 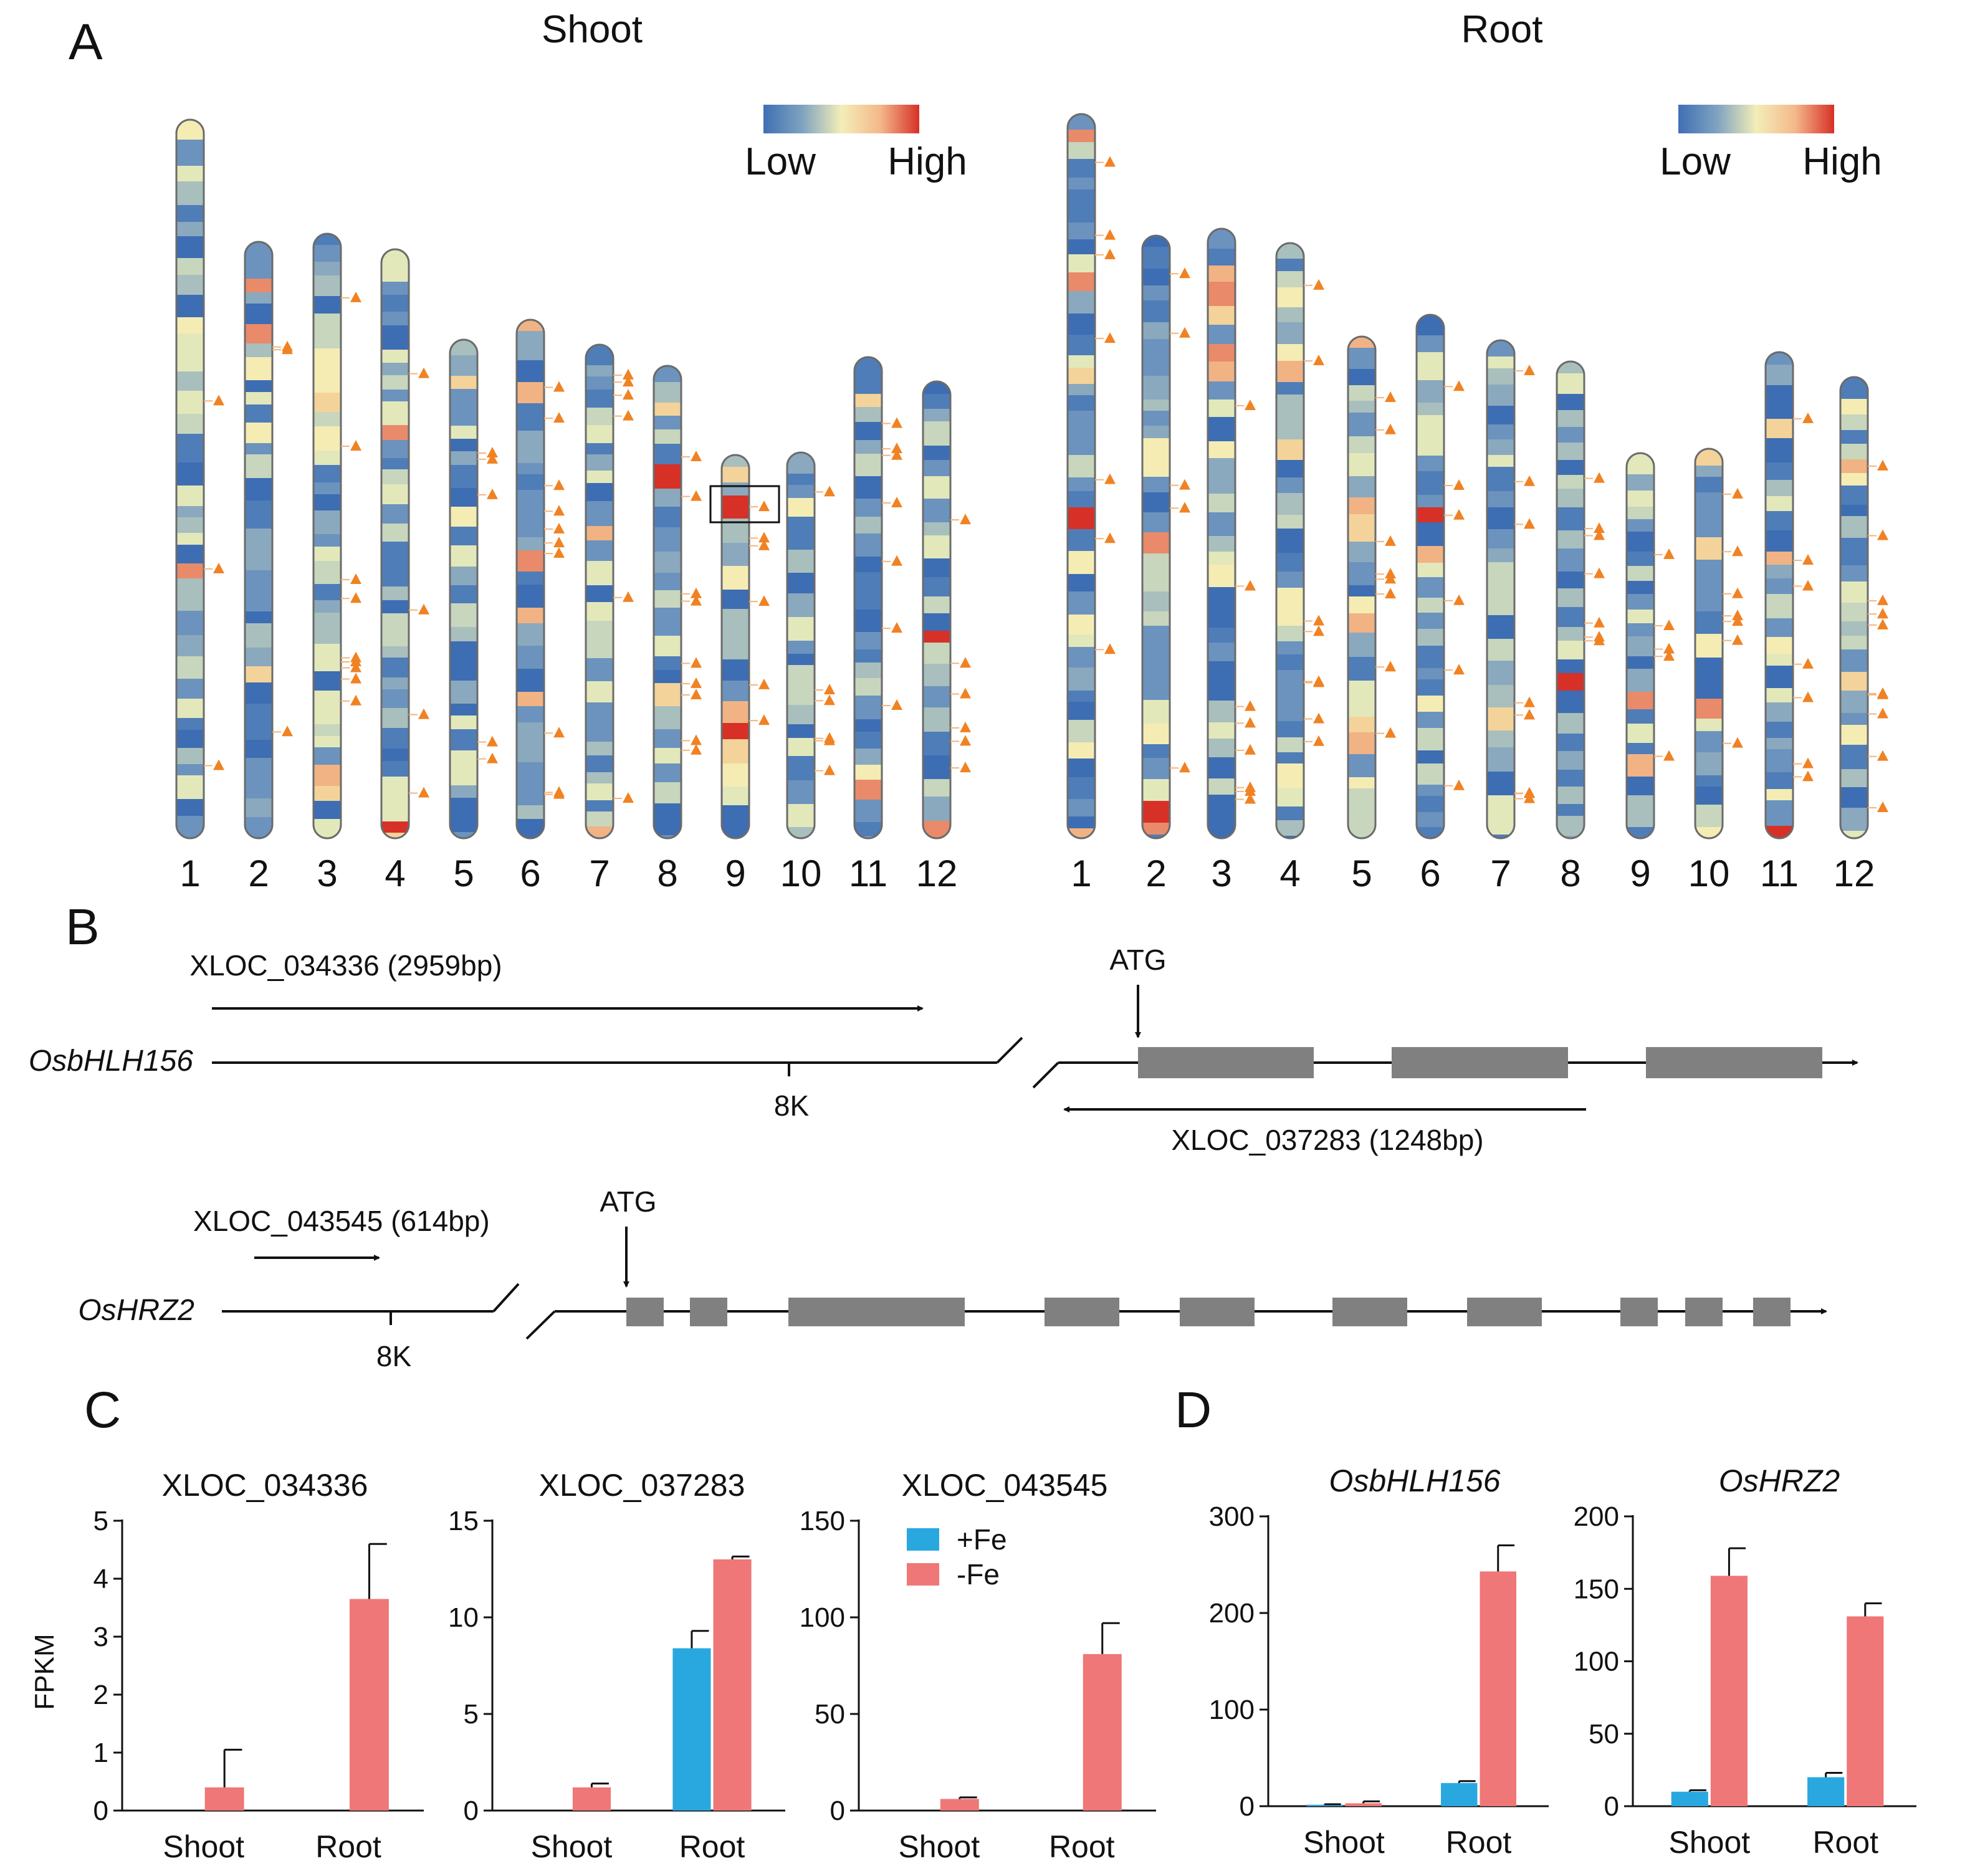 What do you see at coordinates (101, 1695) in the screenshot?
I see `y-tick-label: 2` at bounding box center [101, 1695].